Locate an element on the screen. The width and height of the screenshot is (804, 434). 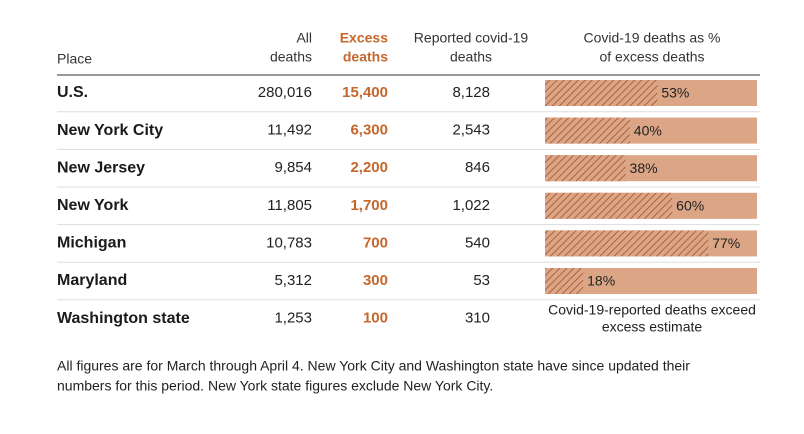
place: New Jersey is located at coordinates (101, 167).